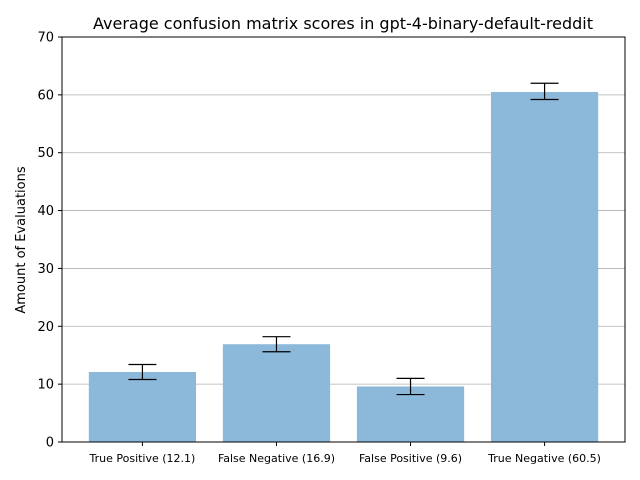 This screenshot has height=480, width=640. Describe the element at coordinates (45, 269) in the screenshot. I see `y-tick-label: 30` at that location.